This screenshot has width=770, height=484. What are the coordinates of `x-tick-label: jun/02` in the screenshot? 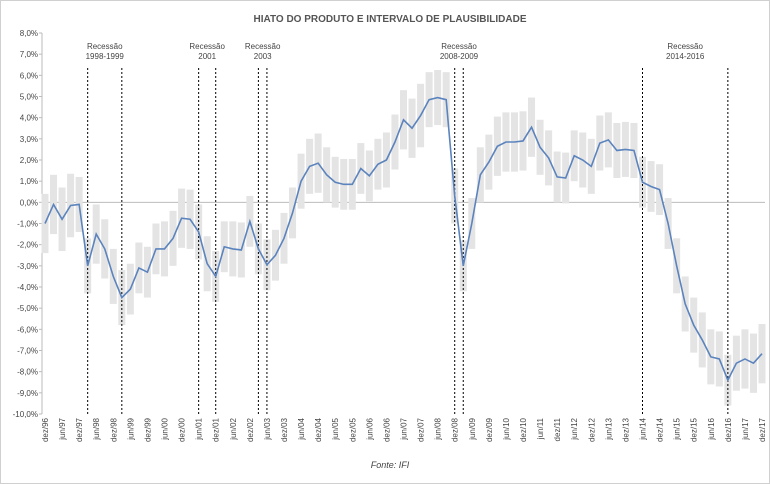 It's located at (233, 428).